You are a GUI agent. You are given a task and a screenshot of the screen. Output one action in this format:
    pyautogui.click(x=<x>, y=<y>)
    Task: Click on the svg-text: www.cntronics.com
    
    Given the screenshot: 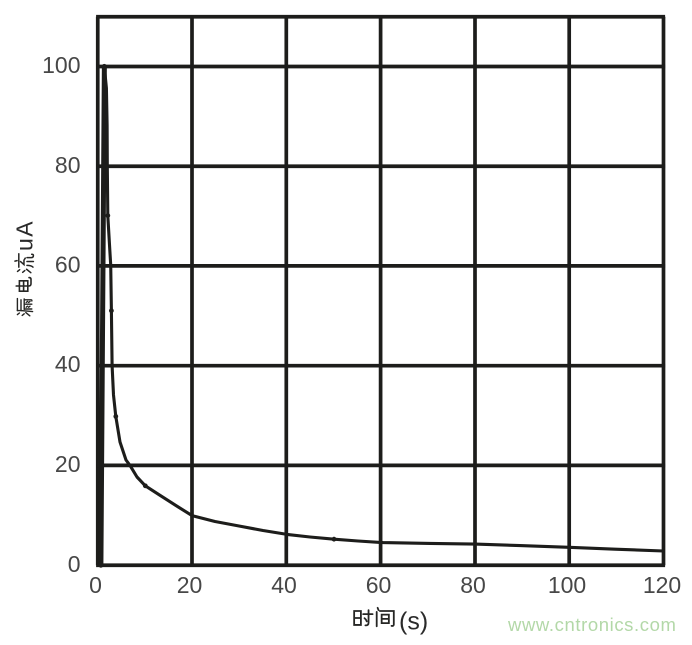 What is the action you would take?
    pyautogui.click(x=592, y=624)
    